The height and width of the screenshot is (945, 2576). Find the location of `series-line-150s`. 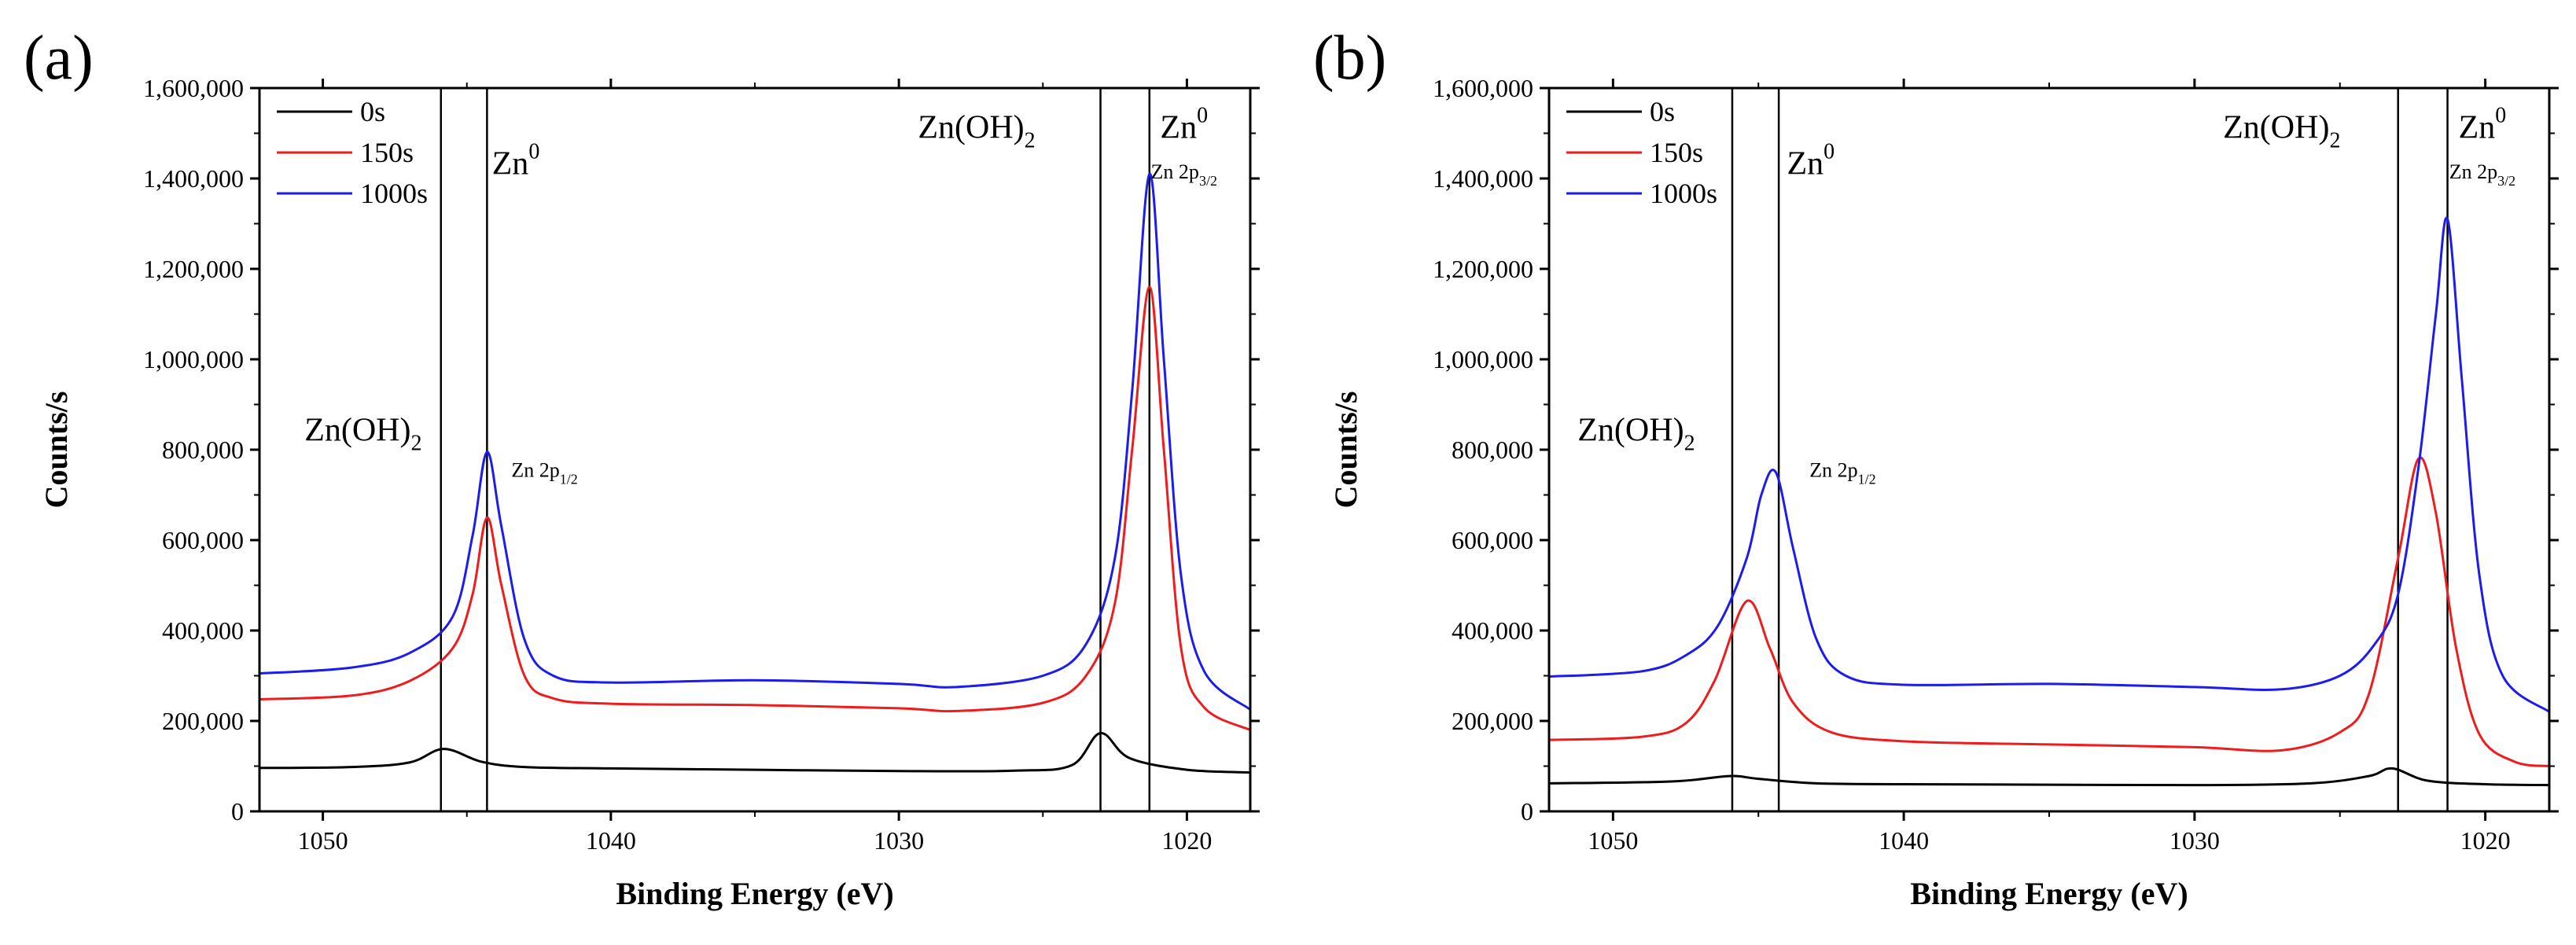

series-line-150s is located at coordinates (2049, 611).